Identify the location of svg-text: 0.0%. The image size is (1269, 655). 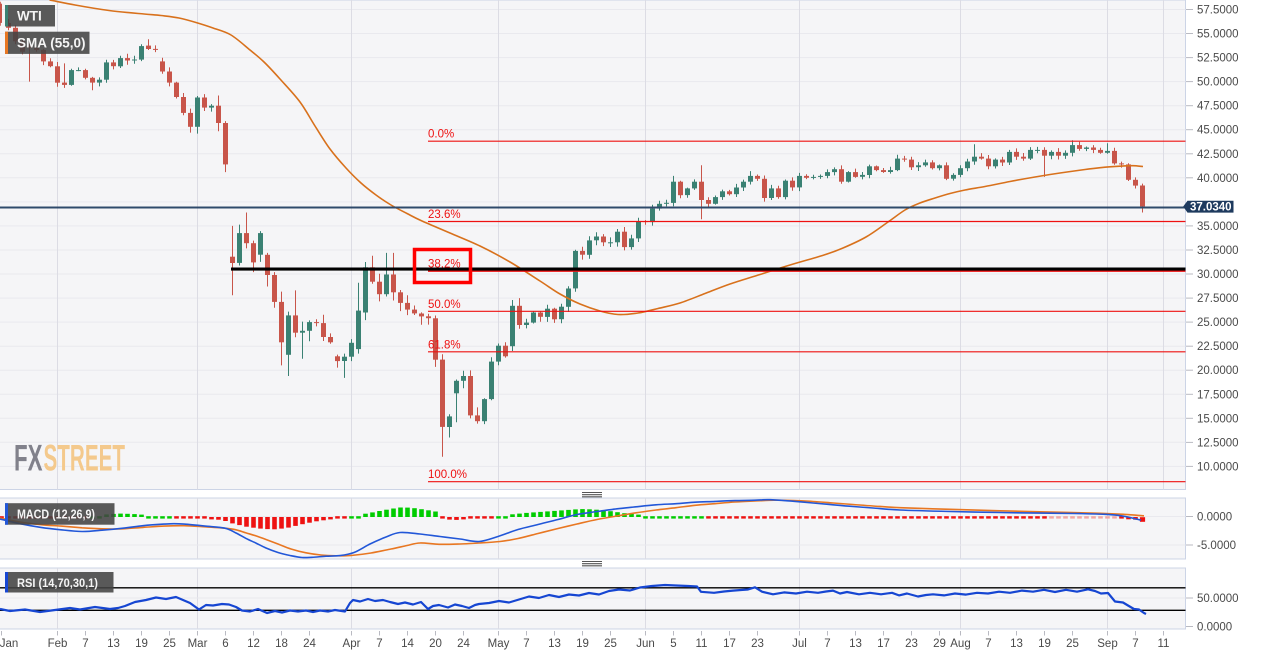
(441, 135).